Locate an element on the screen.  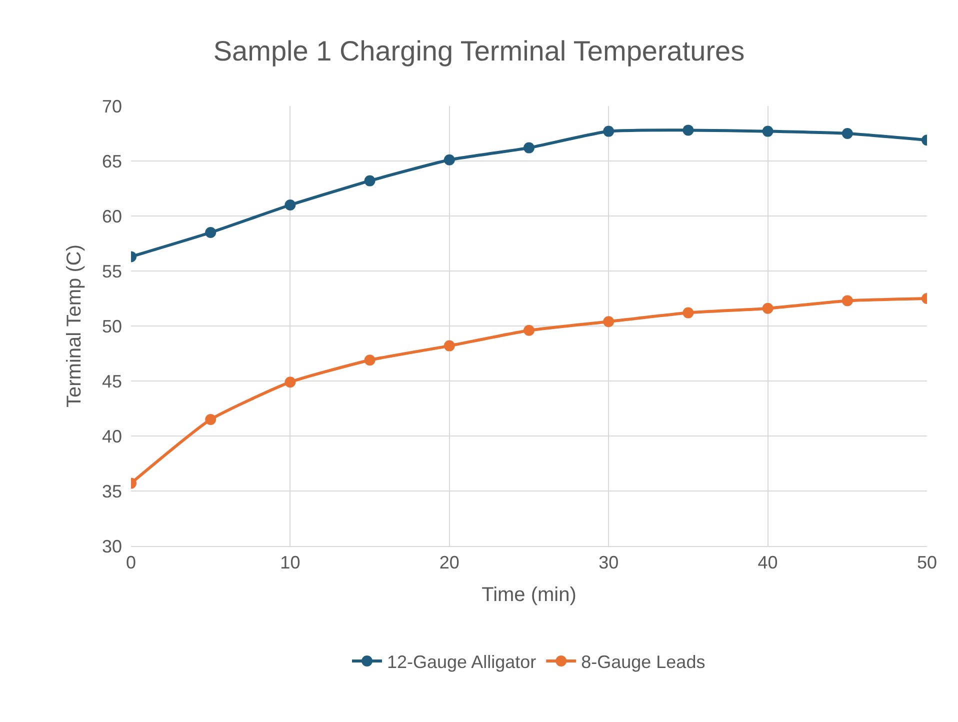
x-tick-label: 50 is located at coordinates (927, 562).